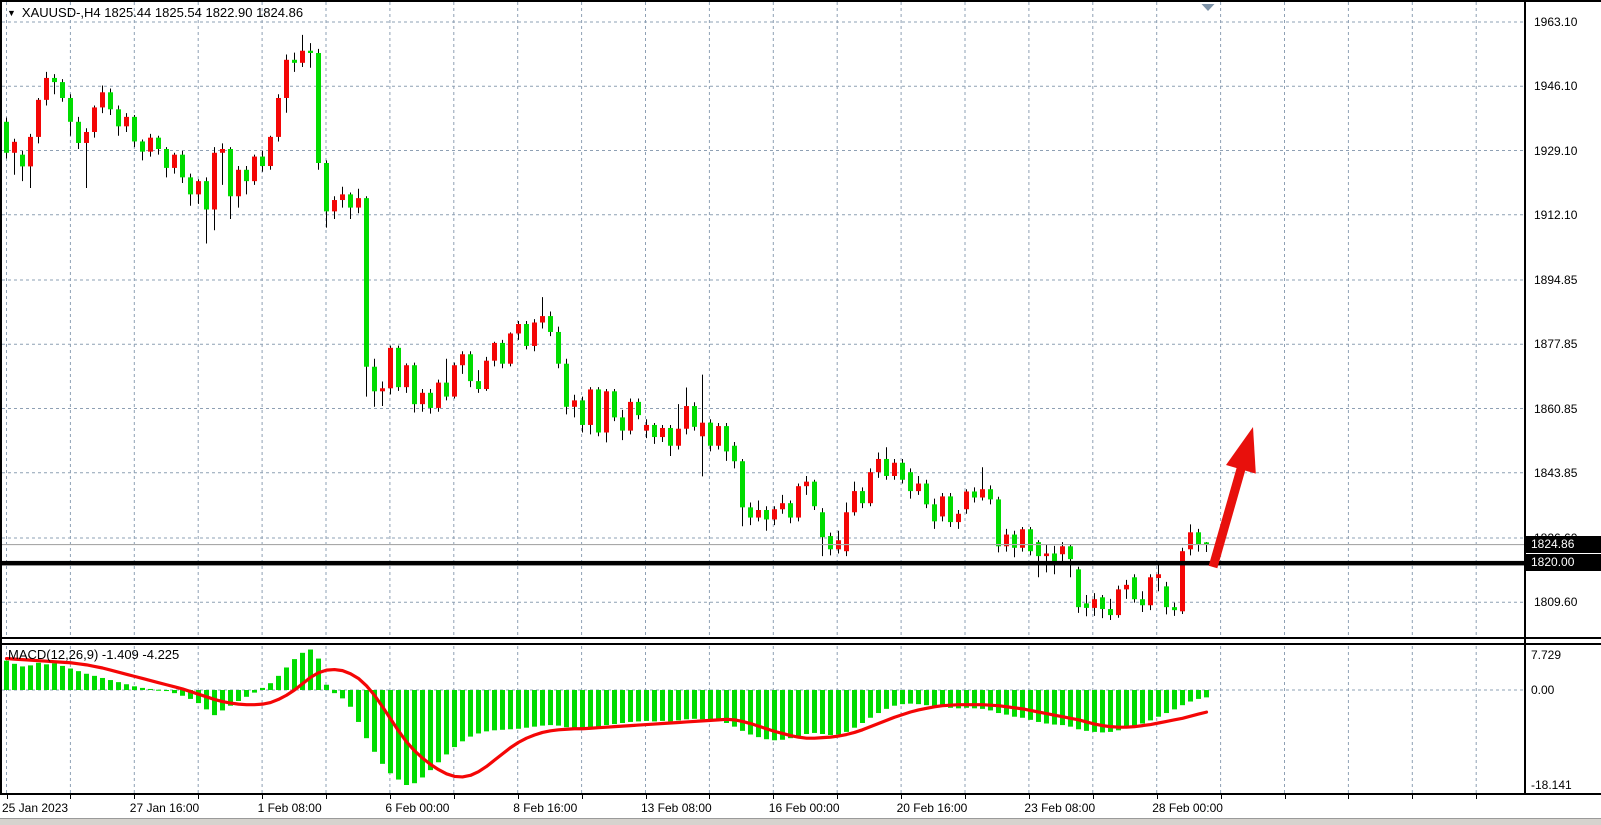  I want to click on price-axis-label: 1809.60, so click(1556, 602).